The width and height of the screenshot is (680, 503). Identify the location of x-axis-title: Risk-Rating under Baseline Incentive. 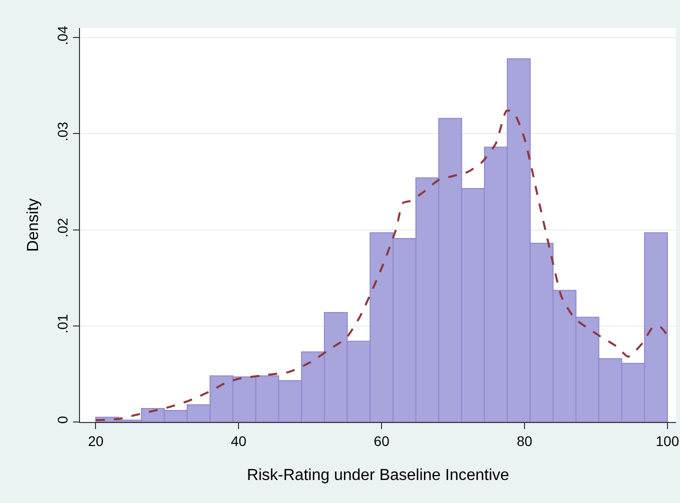
(378, 475).